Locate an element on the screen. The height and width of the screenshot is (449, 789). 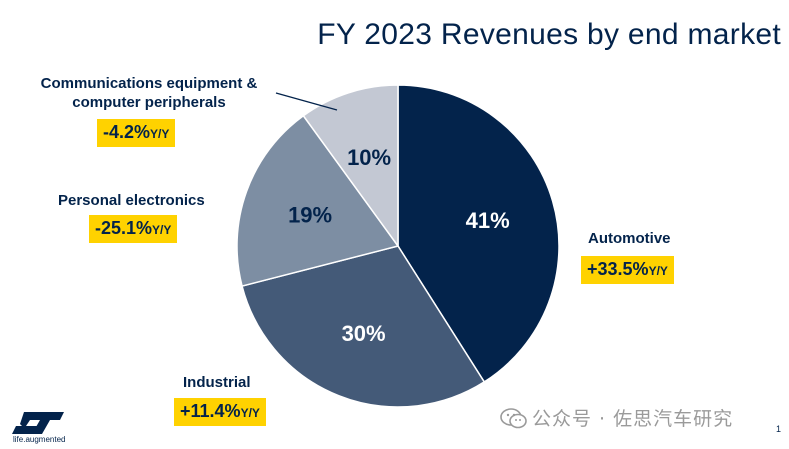
industrial-label: Industrial is located at coordinates (217, 382).